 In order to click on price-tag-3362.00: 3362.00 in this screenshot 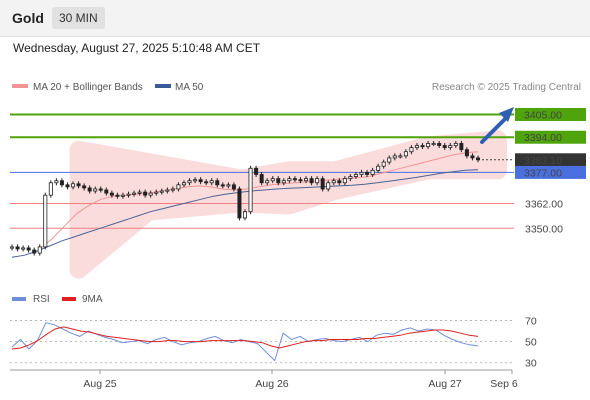, I will do `click(544, 204)`.